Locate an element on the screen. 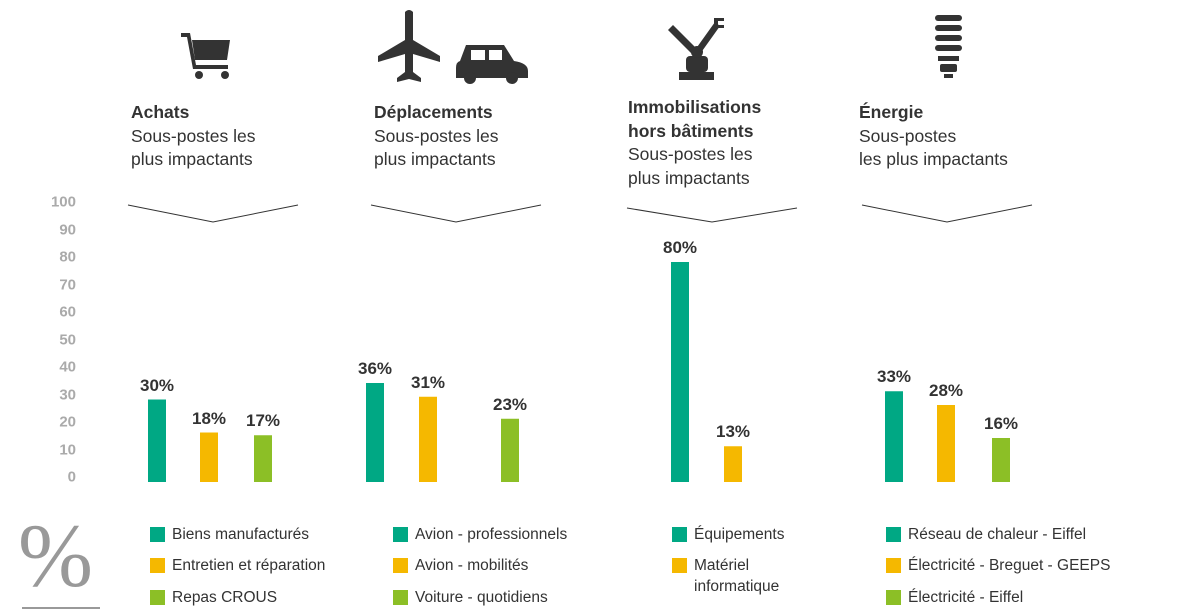 This screenshot has height=612, width=1186. robot-icon is located at coordinates (696, 49).